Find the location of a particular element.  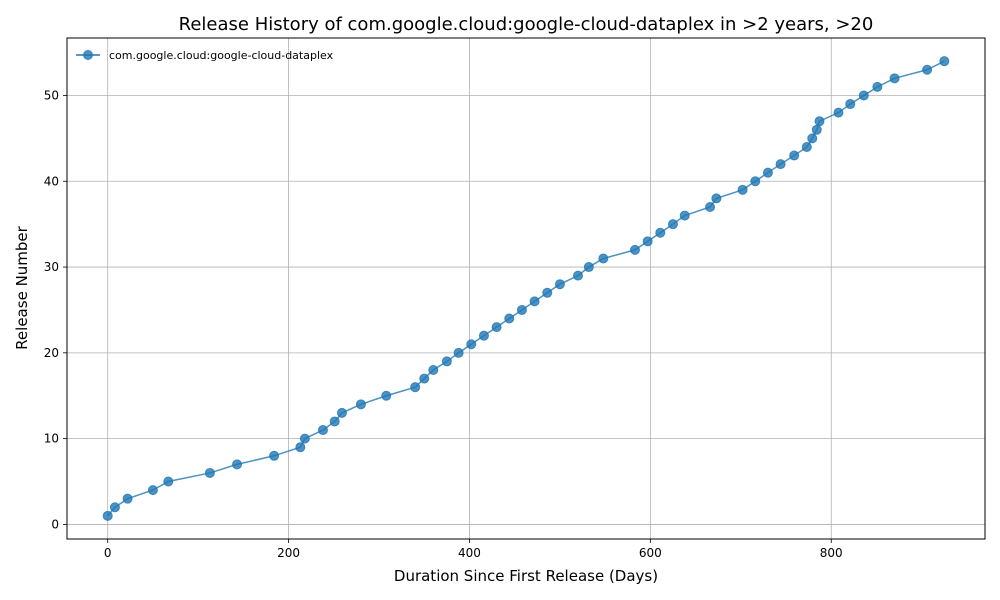

x-tick-label: 0 is located at coordinates (108, 553).